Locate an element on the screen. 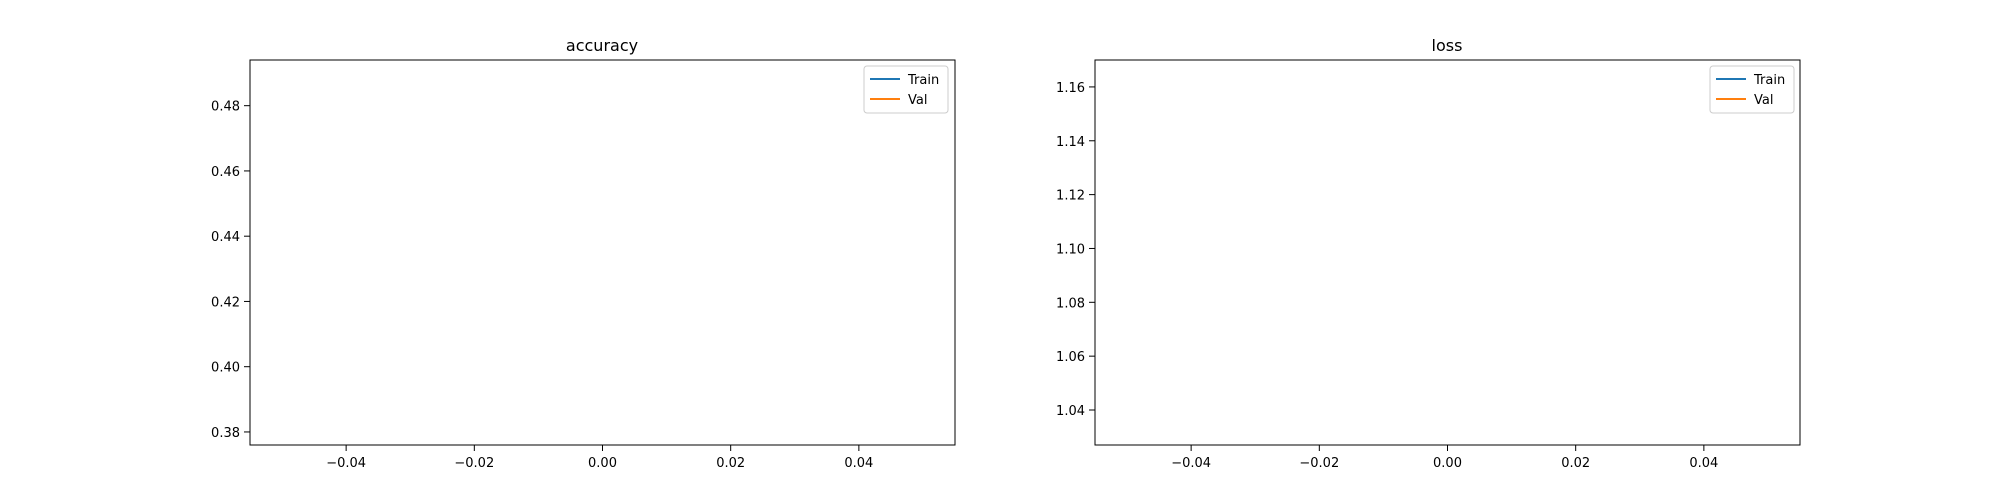  y-tick-label: 1.10 is located at coordinates (1070, 249).